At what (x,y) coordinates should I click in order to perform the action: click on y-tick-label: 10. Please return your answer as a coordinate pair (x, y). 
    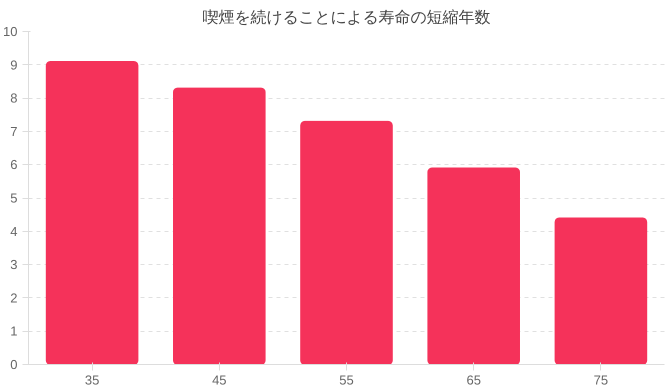
    Looking at the image, I should click on (10, 31).